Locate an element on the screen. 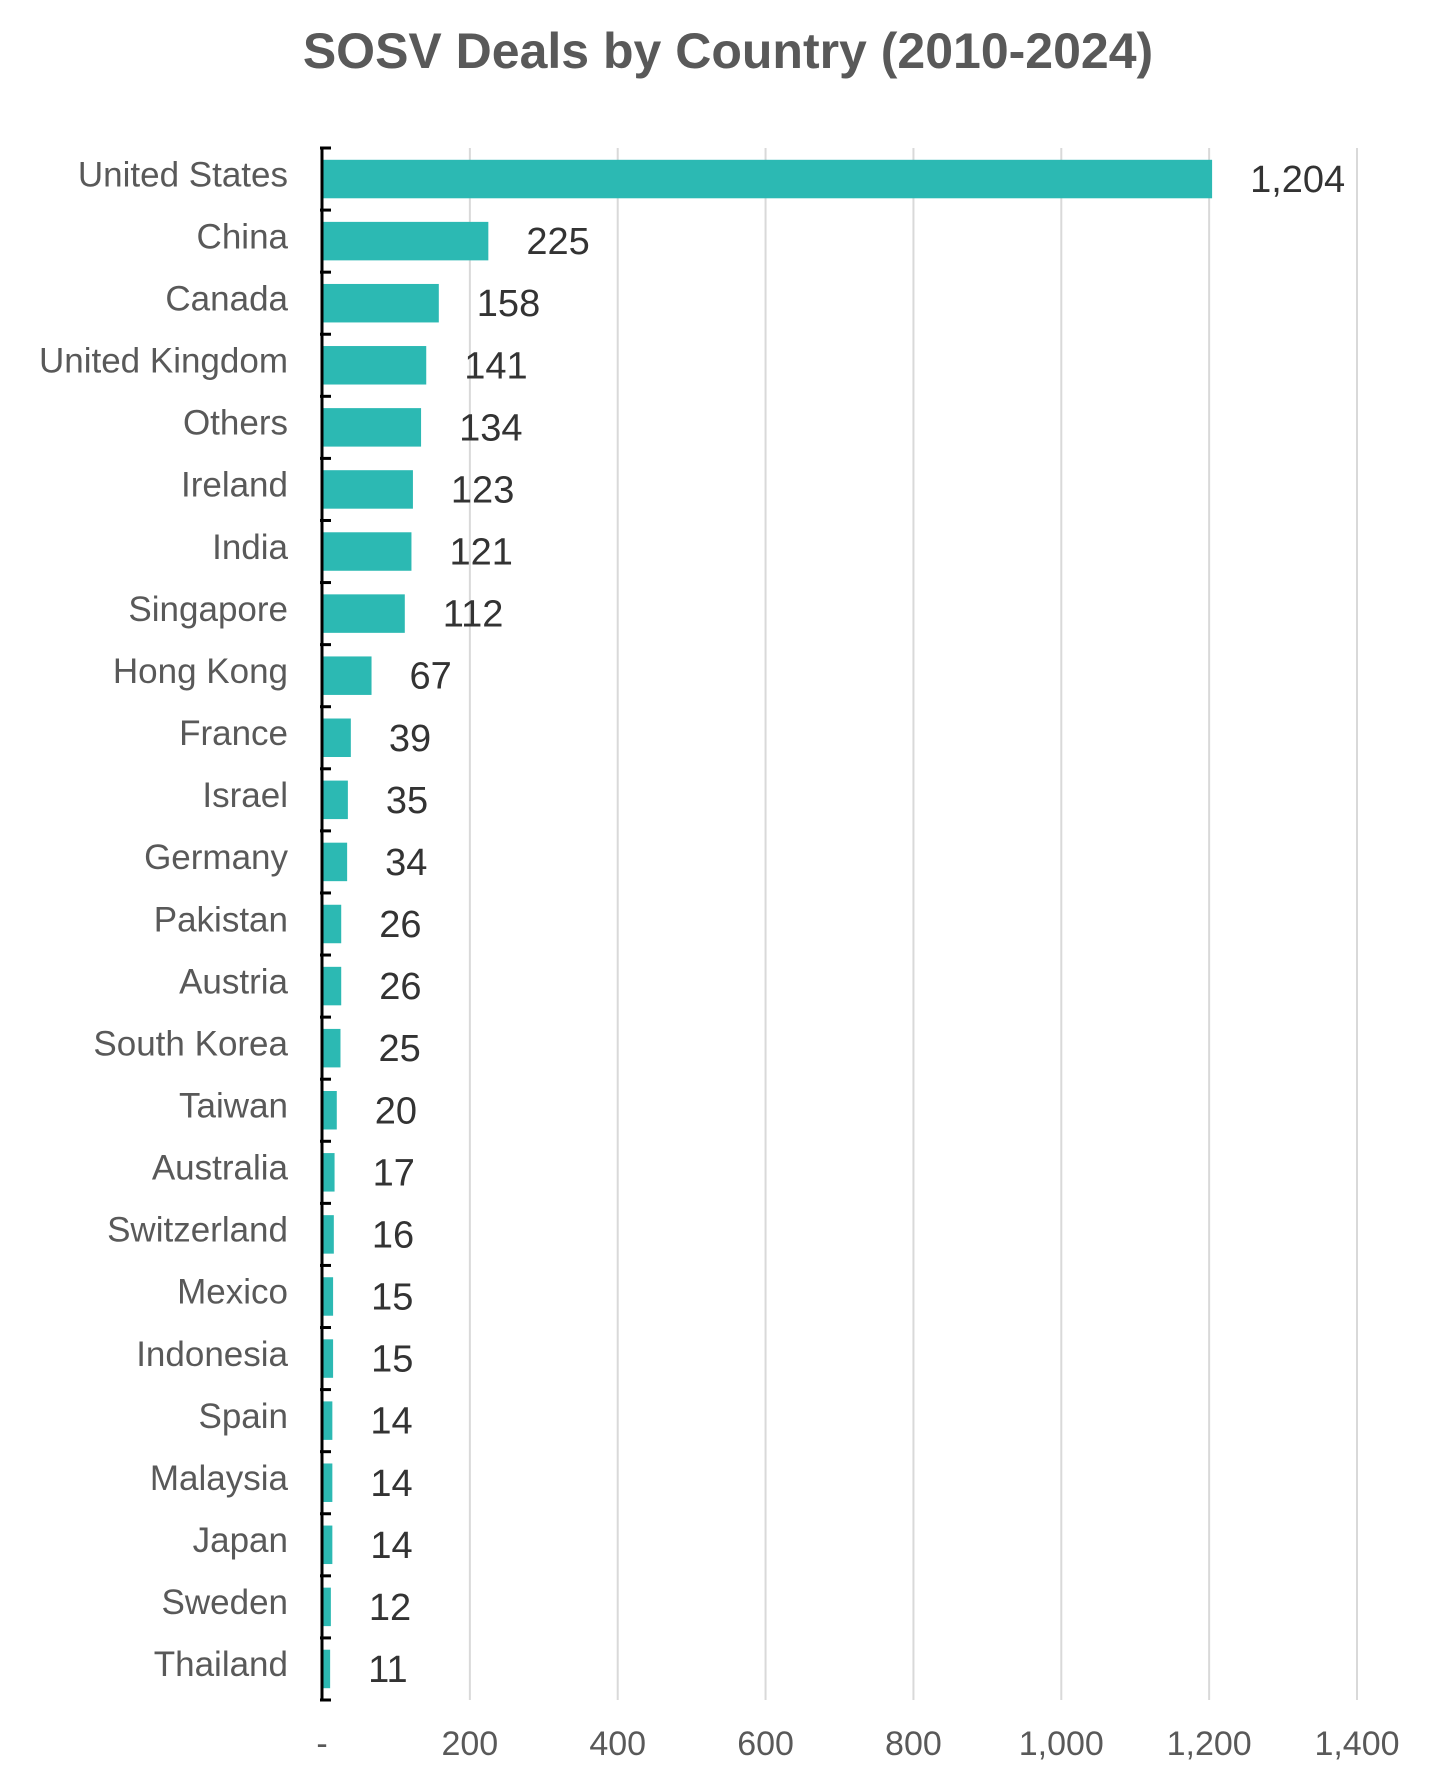 This screenshot has height=1784, width=1456. category-label: China is located at coordinates (243, 236).